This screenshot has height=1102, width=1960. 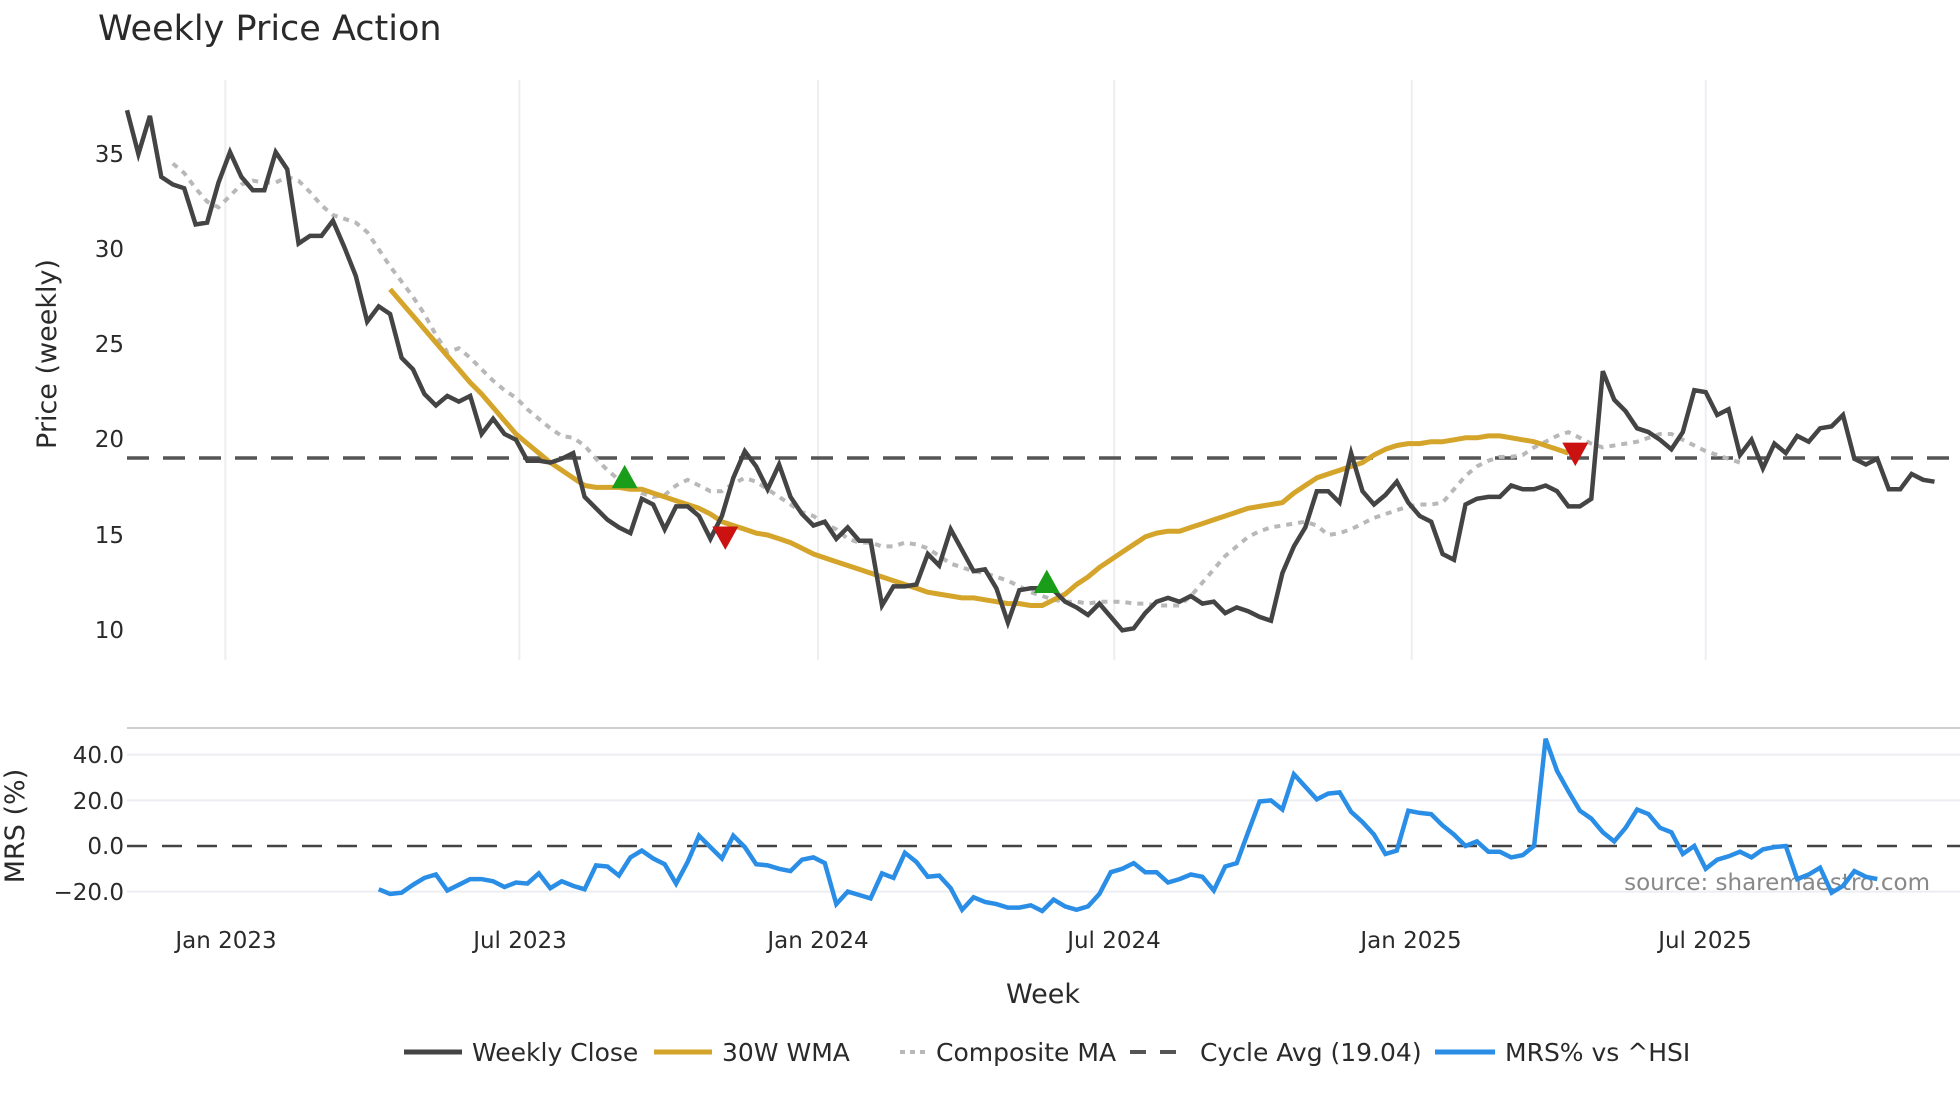 What do you see at coordinates (109, 393) in the screenshot?
I see `price-y-axis: 10 15 20 25 30 35` at bounding box center [109, 393].